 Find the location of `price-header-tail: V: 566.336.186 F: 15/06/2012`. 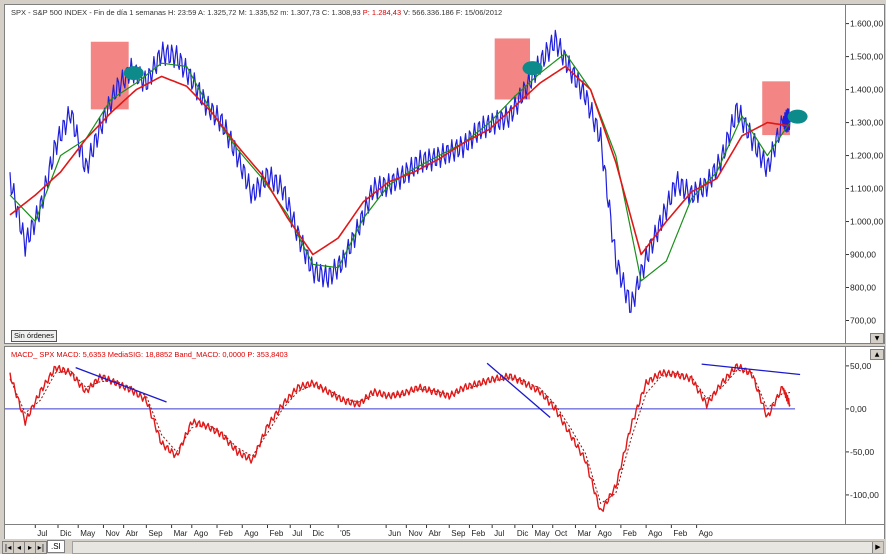

price-header-tail: V: 566.336.186 F: 15/06/2012 is located at coordinates (453, 12).